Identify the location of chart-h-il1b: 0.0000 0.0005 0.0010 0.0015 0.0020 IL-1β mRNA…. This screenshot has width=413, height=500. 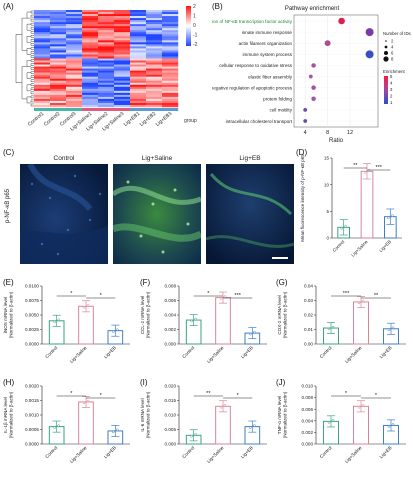
(66, 424).